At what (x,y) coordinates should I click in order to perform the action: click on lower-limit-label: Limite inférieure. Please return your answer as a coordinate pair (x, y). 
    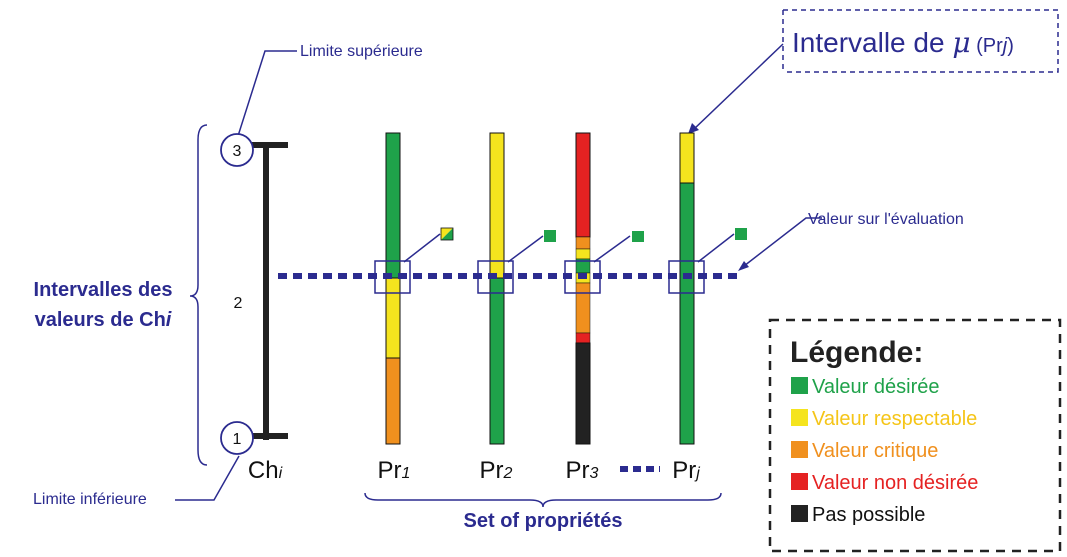
    Looking at the image, I should click on (90, 499).